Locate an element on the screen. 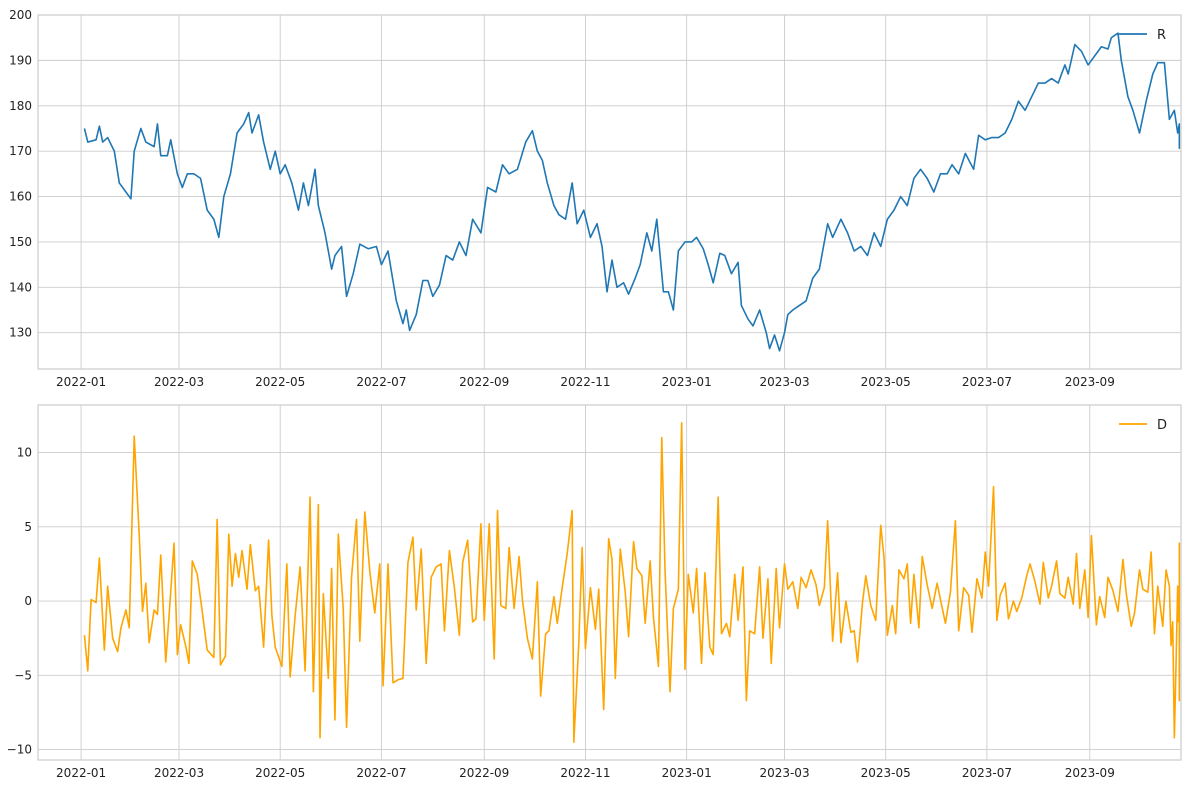  y-tick-label: 10 is located at coordinates (24, 453).